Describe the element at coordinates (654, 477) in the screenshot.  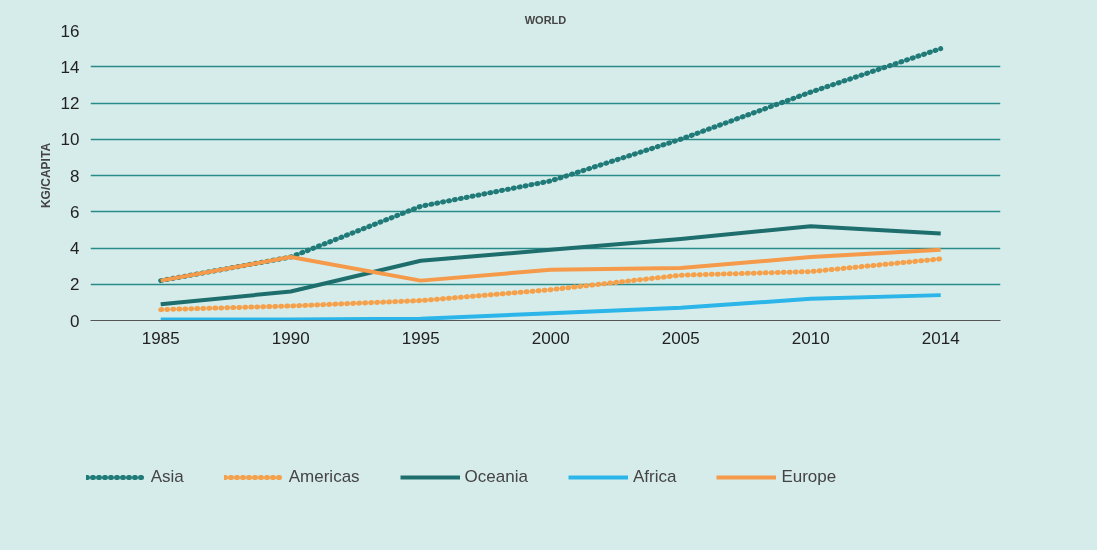
I see `legend-label: Africa` at that location.